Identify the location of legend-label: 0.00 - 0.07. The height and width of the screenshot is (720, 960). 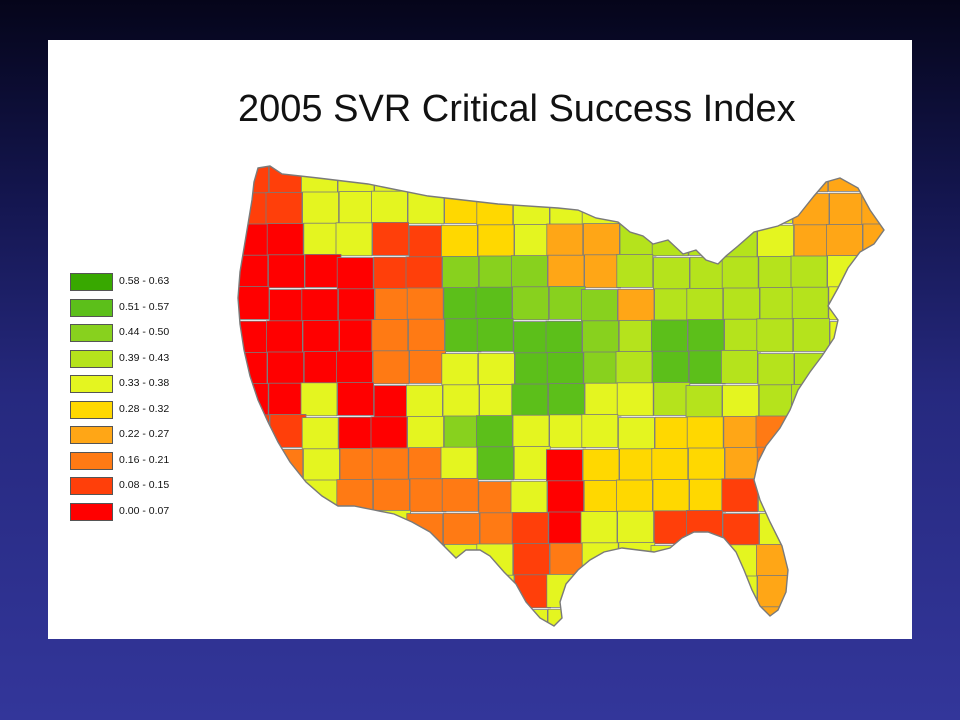
(144, 510).